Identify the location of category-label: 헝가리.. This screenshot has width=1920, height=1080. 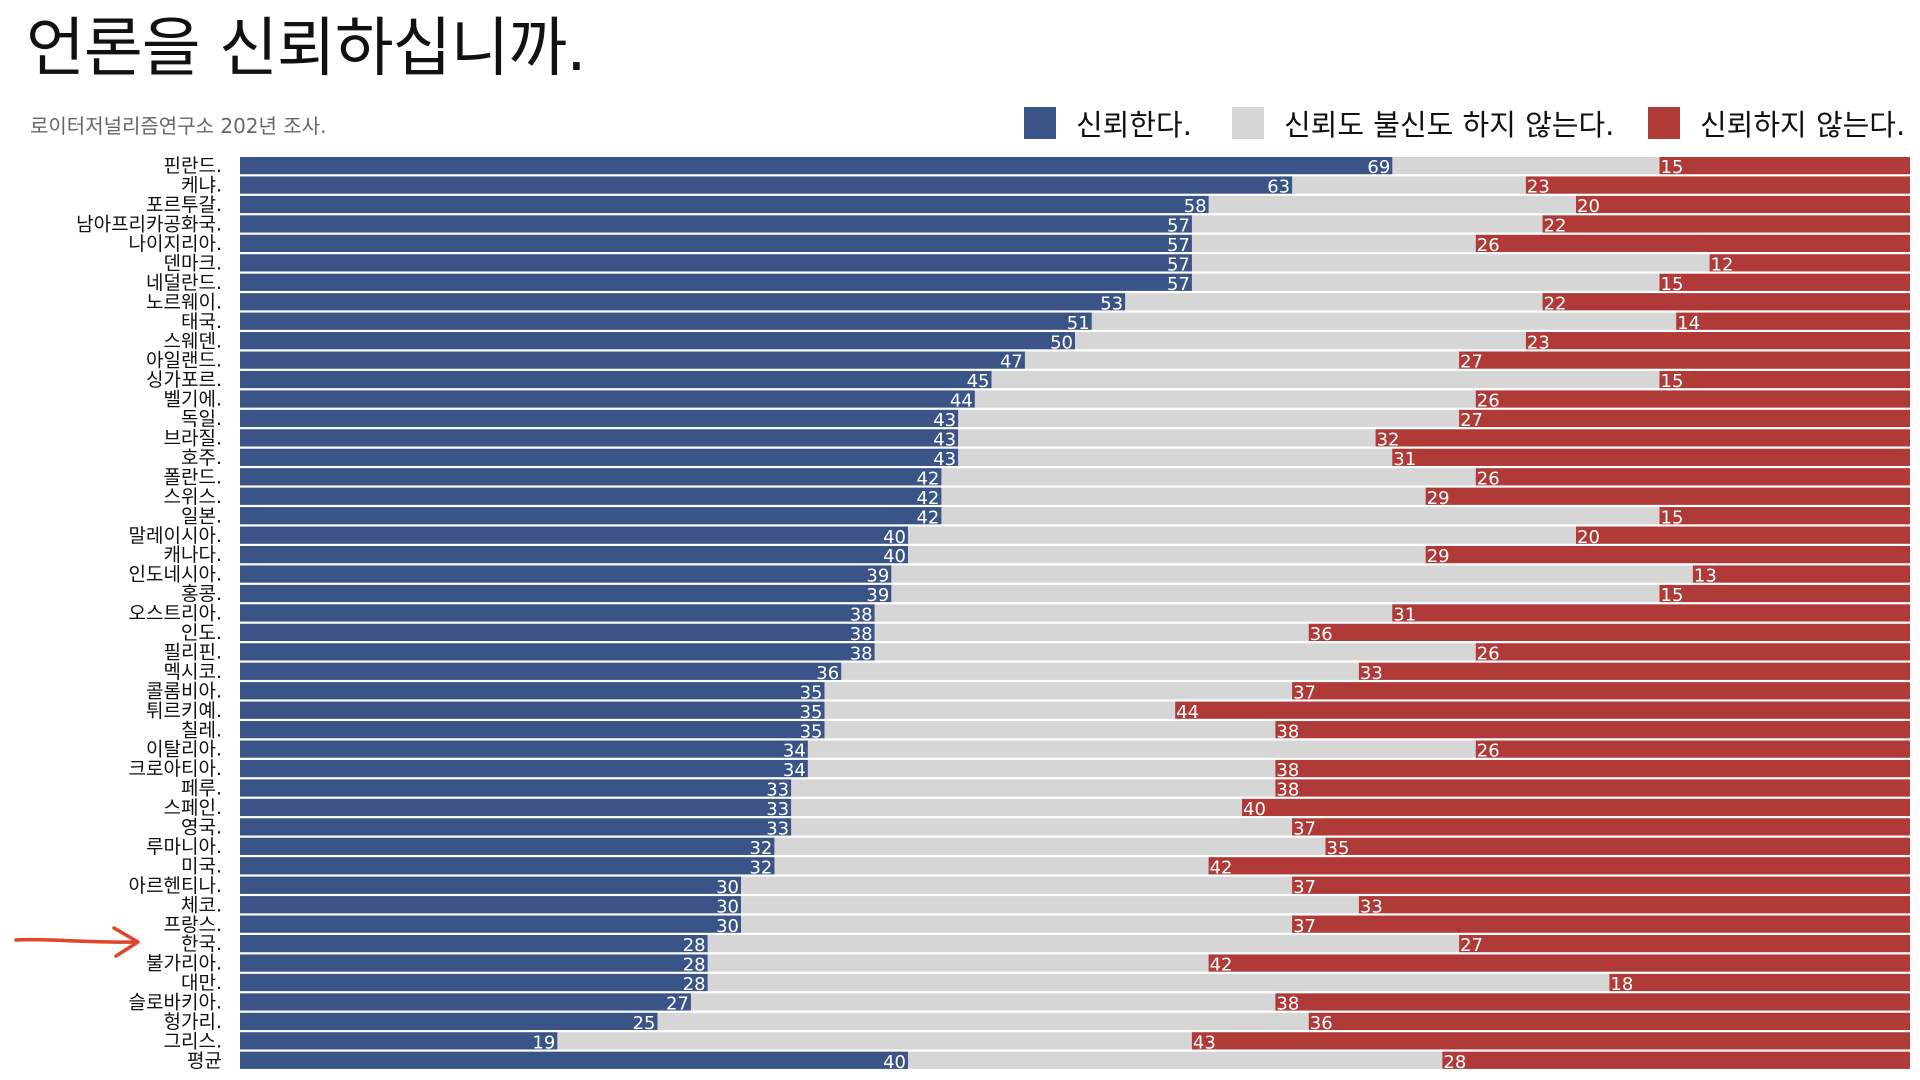
(193, 1022).